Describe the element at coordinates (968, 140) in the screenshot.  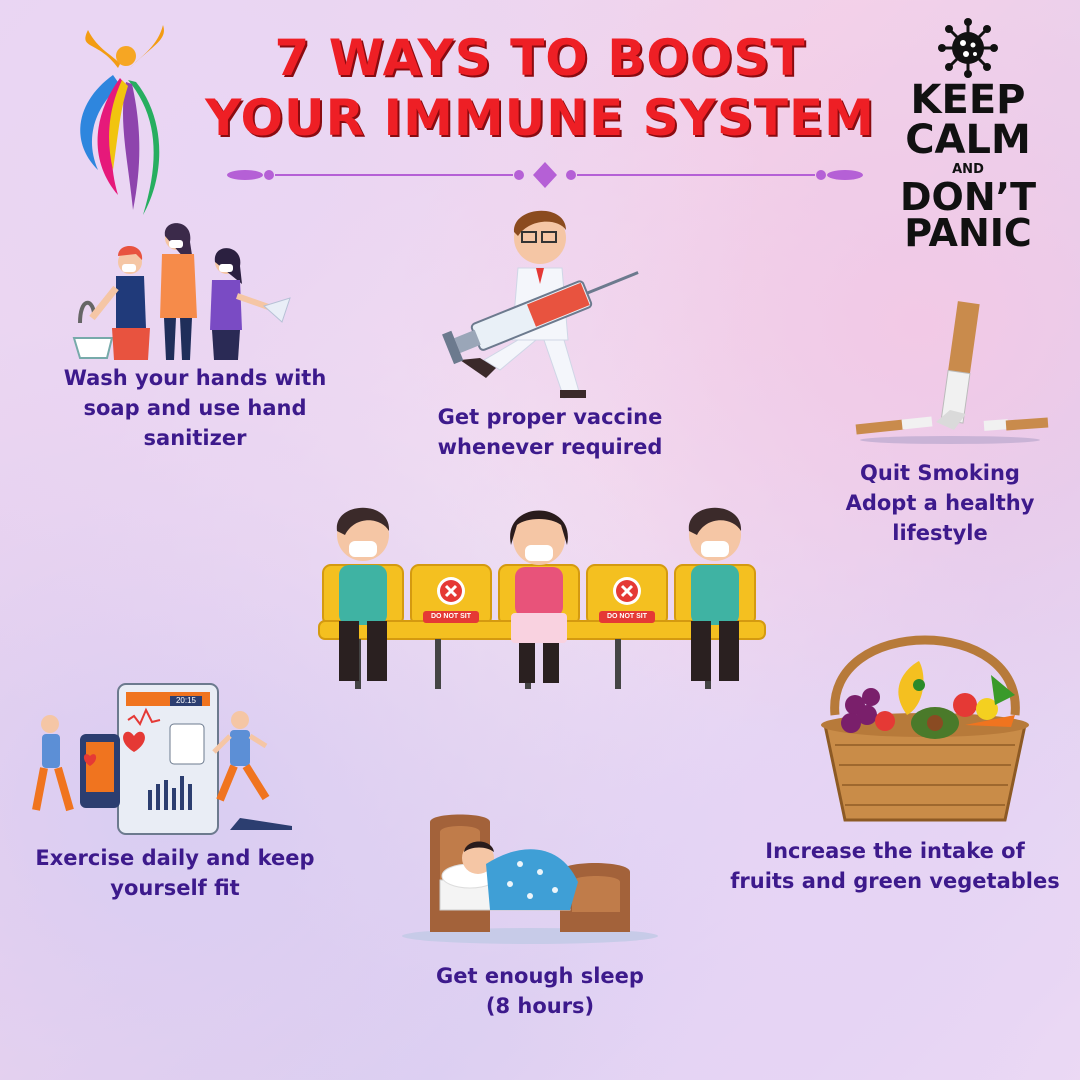
I see `calm-text: CALM` at that location.